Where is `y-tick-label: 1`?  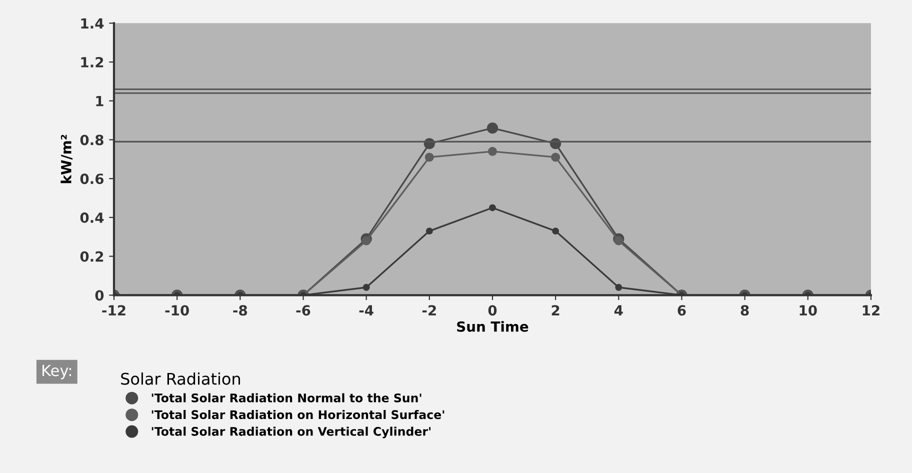
y-tick-label: 1 is located at coordinates (100, 101).